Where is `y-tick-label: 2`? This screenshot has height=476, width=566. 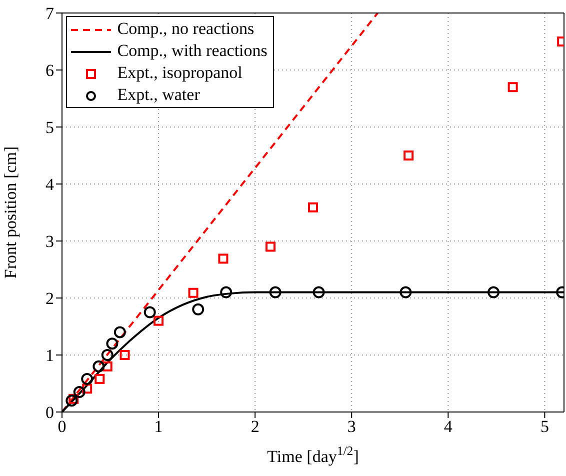
y-tick-label: 2 is located at coordinates (50, 298).